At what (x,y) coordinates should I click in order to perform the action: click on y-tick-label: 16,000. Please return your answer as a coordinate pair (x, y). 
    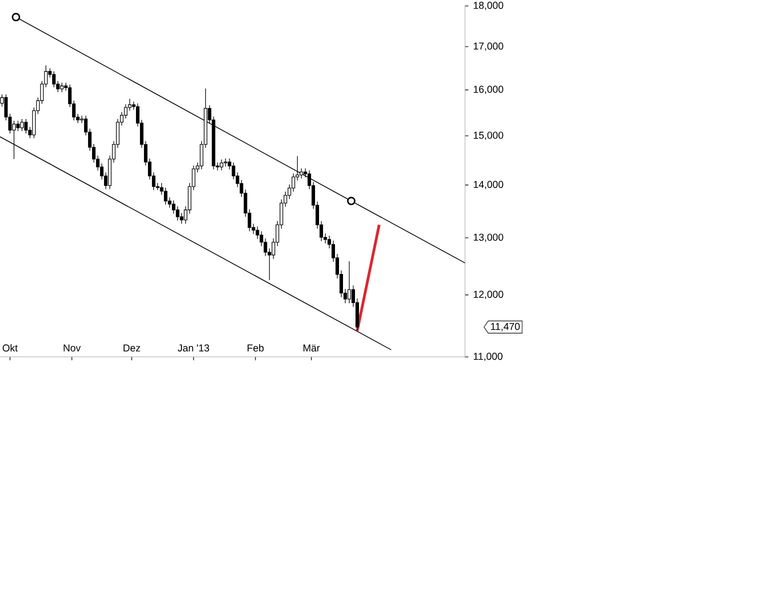
    Looking at the image, I should click on (489, 90).